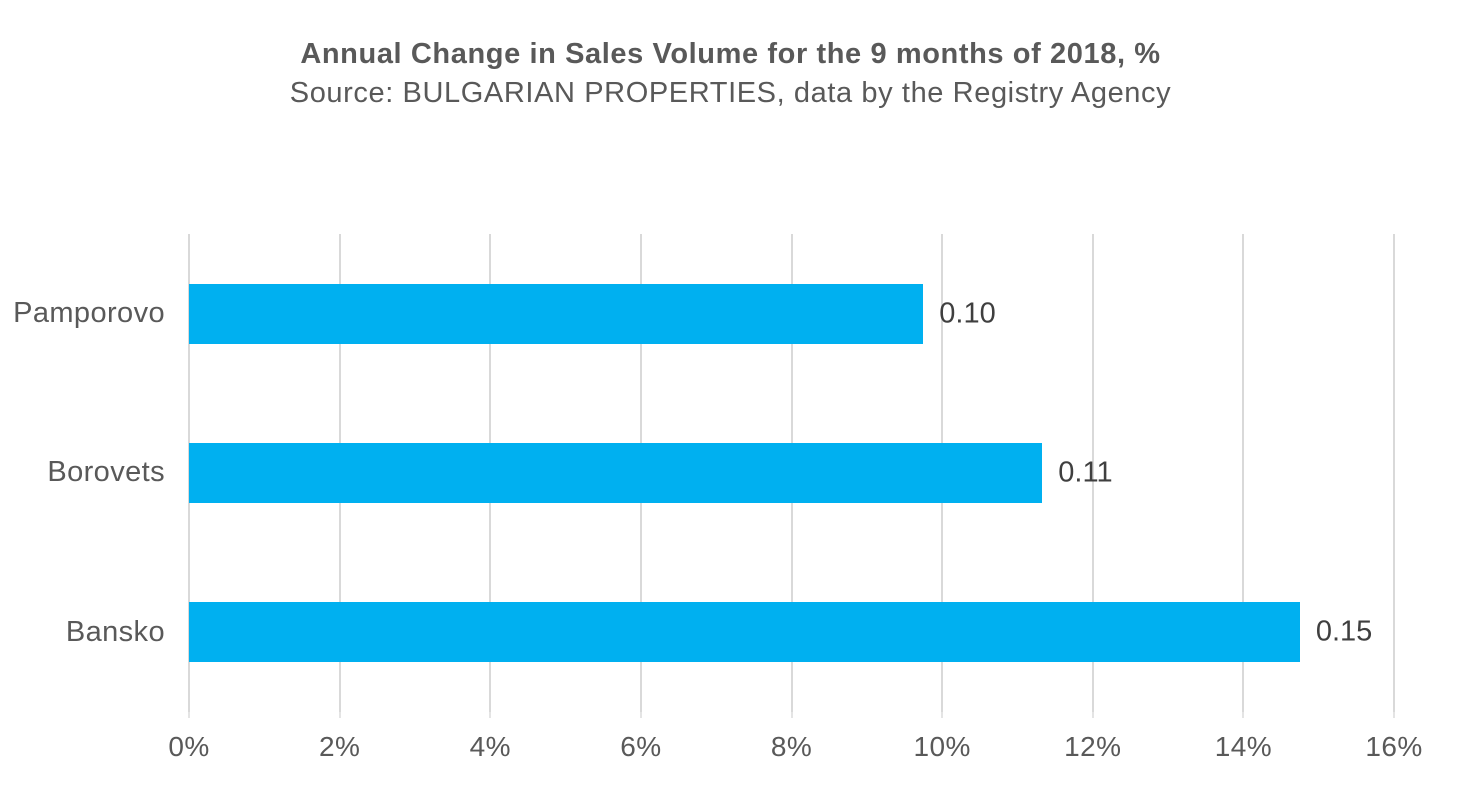 The width and height of the screenshot is (1461, 788). I want to click on category-label-bansko: Bansko, so click(115, 631).